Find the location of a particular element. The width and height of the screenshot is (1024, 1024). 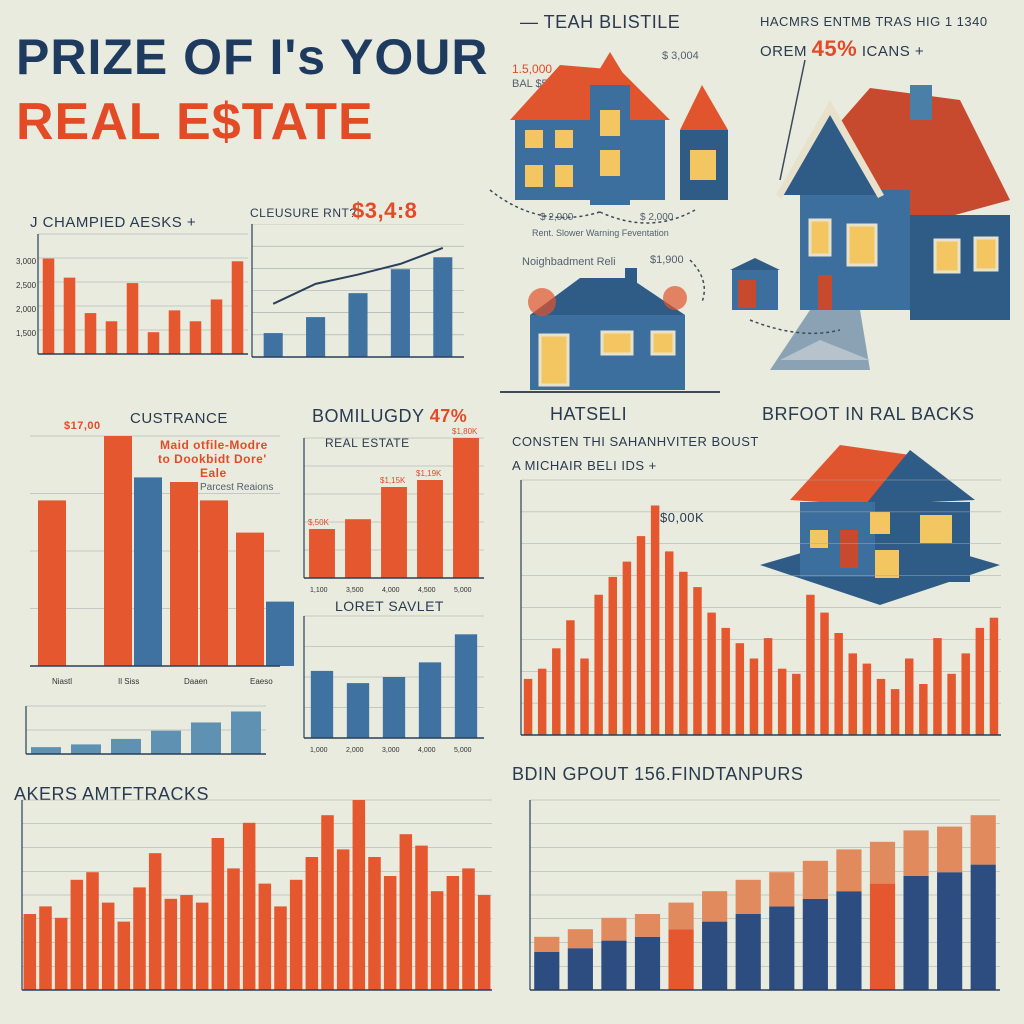

chart8-area is located at coordinates (256, 895).